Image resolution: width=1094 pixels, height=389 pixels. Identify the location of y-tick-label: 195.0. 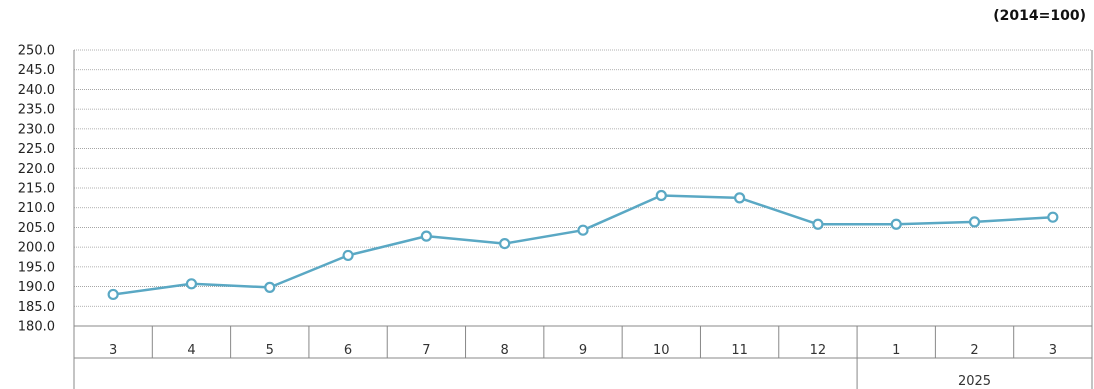
(36, 267).